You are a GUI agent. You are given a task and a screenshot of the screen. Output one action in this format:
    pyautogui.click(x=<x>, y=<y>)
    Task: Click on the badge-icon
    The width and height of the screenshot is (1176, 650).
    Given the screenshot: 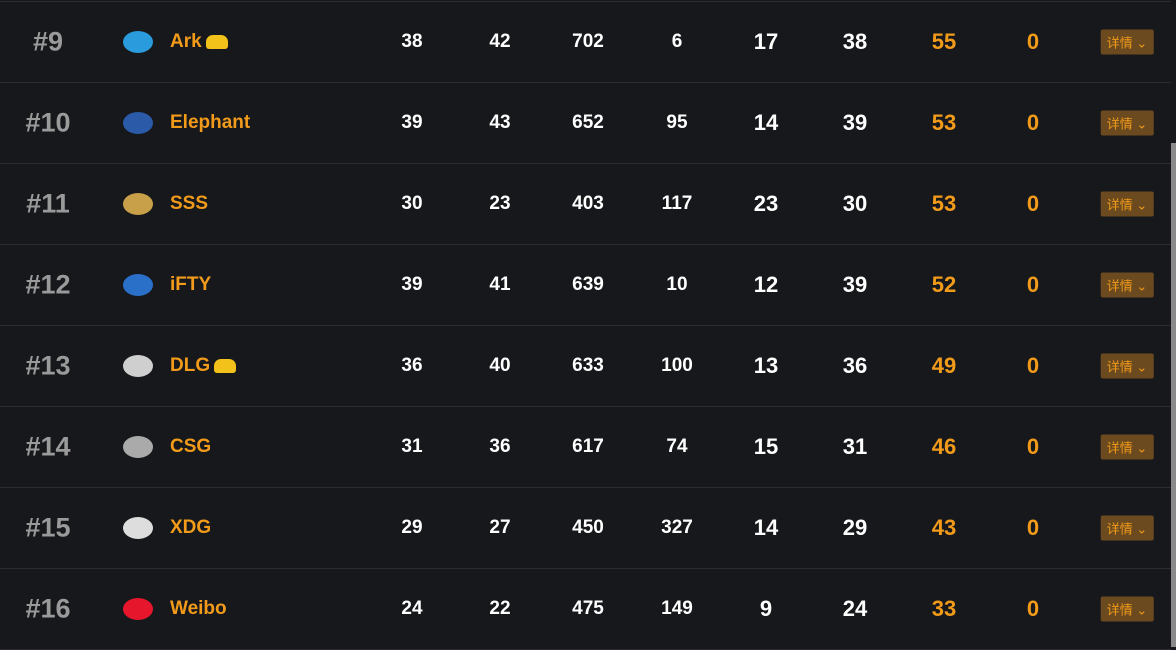 What is the action you would take?
    pyautogui.click(x=216, y=42)
    